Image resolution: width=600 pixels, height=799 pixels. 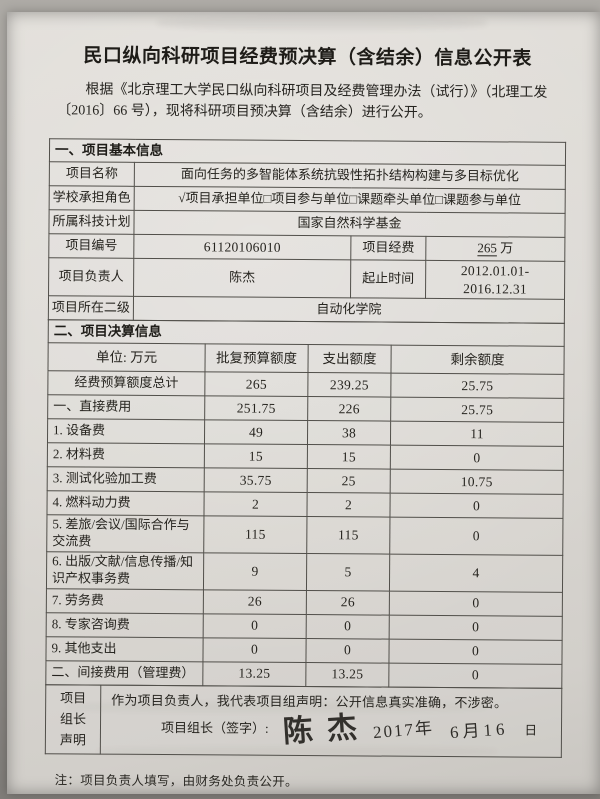 What do you see at coordinates (256, 358) in the screenshot?
I see `column-header: 批复预算额度` at bounding box center [256, 358].